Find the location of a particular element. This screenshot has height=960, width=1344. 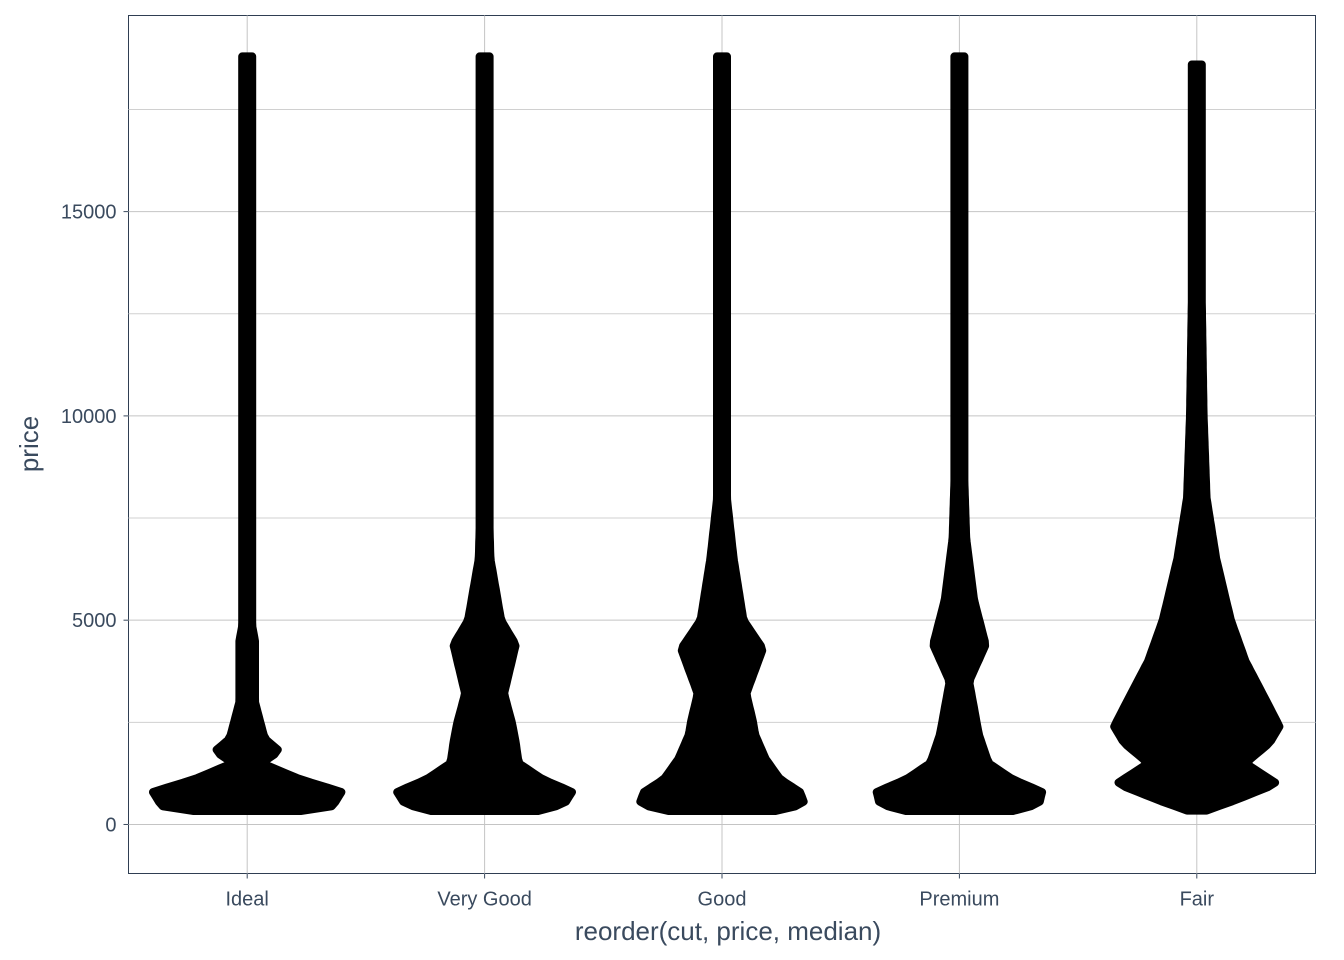

y-tick-label: 5000 is located at coordinates (94, 621).